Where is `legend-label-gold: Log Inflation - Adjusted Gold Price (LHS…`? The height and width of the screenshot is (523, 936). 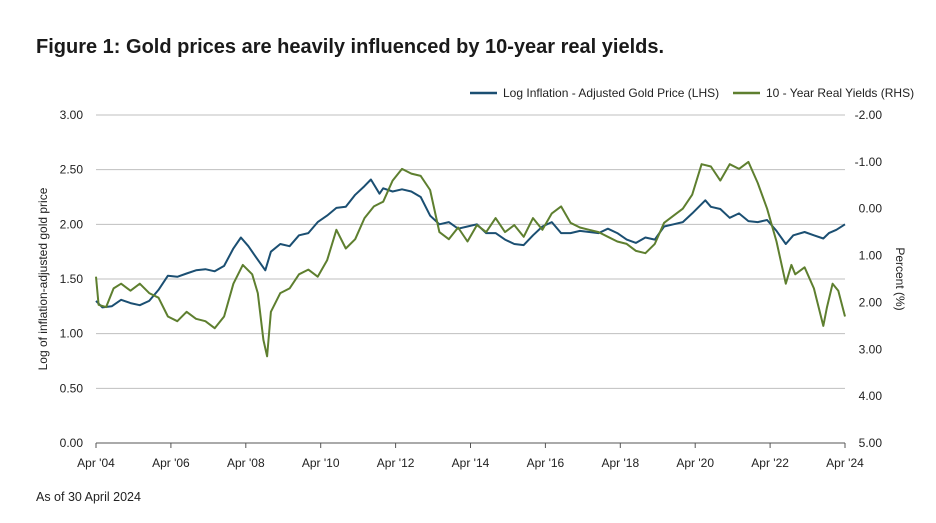
legend-label-gold: Log Inflation - Adjusted Gold Price (LHS… is located at coordinates (611, 93).